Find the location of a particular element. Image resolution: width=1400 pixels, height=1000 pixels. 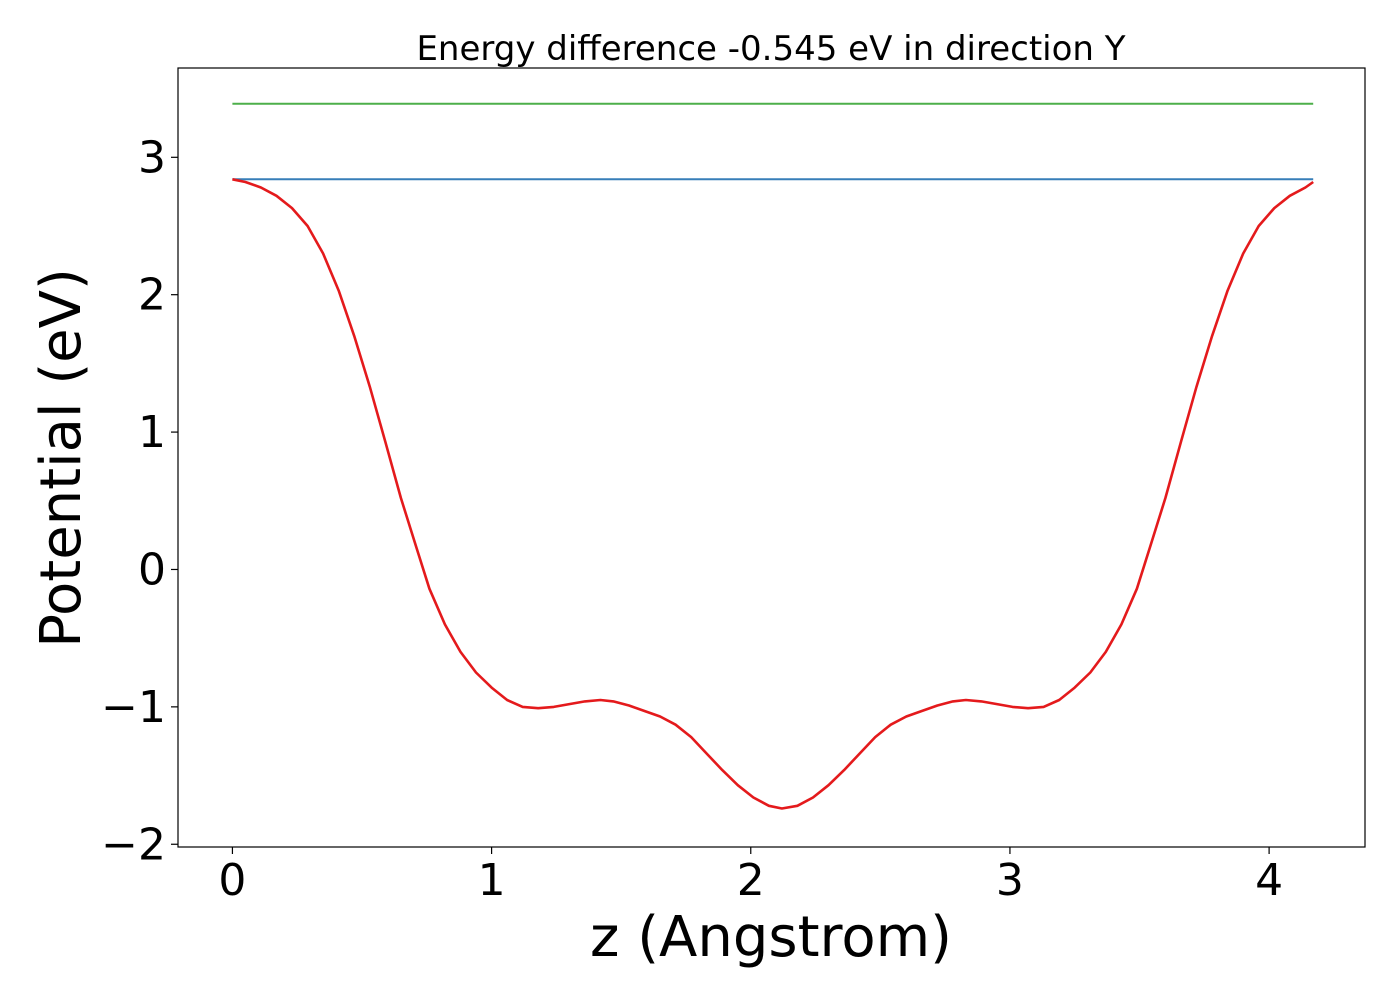

x-axis-ticks: 0 1 2 3 4 is located at coordinates (750, 876).